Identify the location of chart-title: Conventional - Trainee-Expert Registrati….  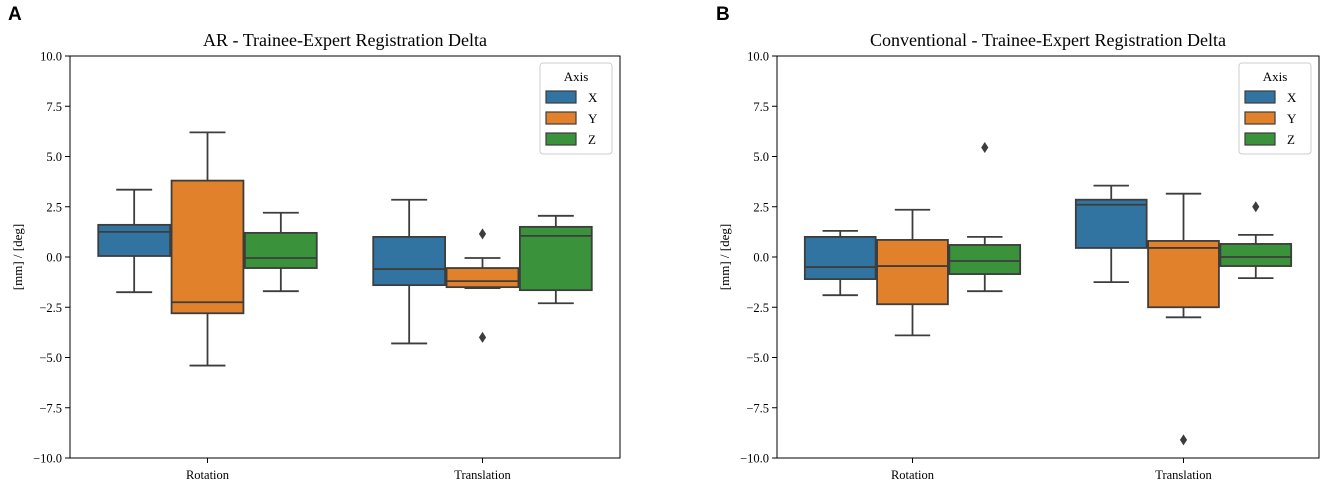
(1048, 40).